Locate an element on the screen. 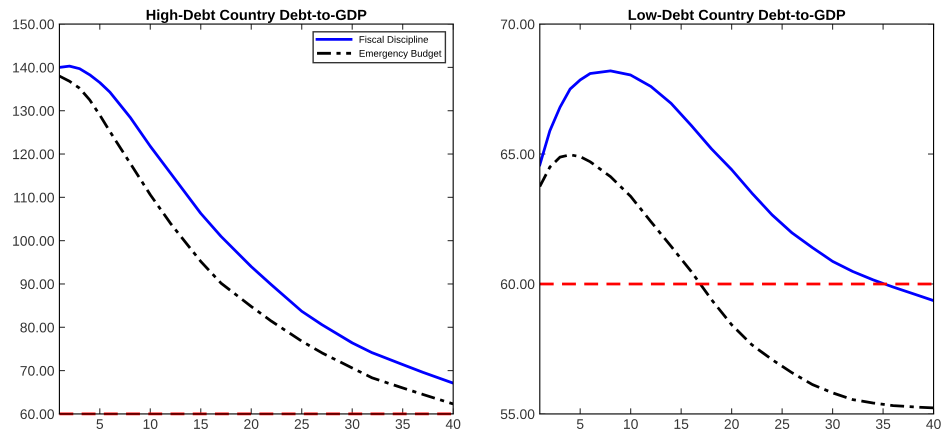 This screenshot has width=943, height=438. y-tick-label: 55.00 is located at coordinates (517, 414).